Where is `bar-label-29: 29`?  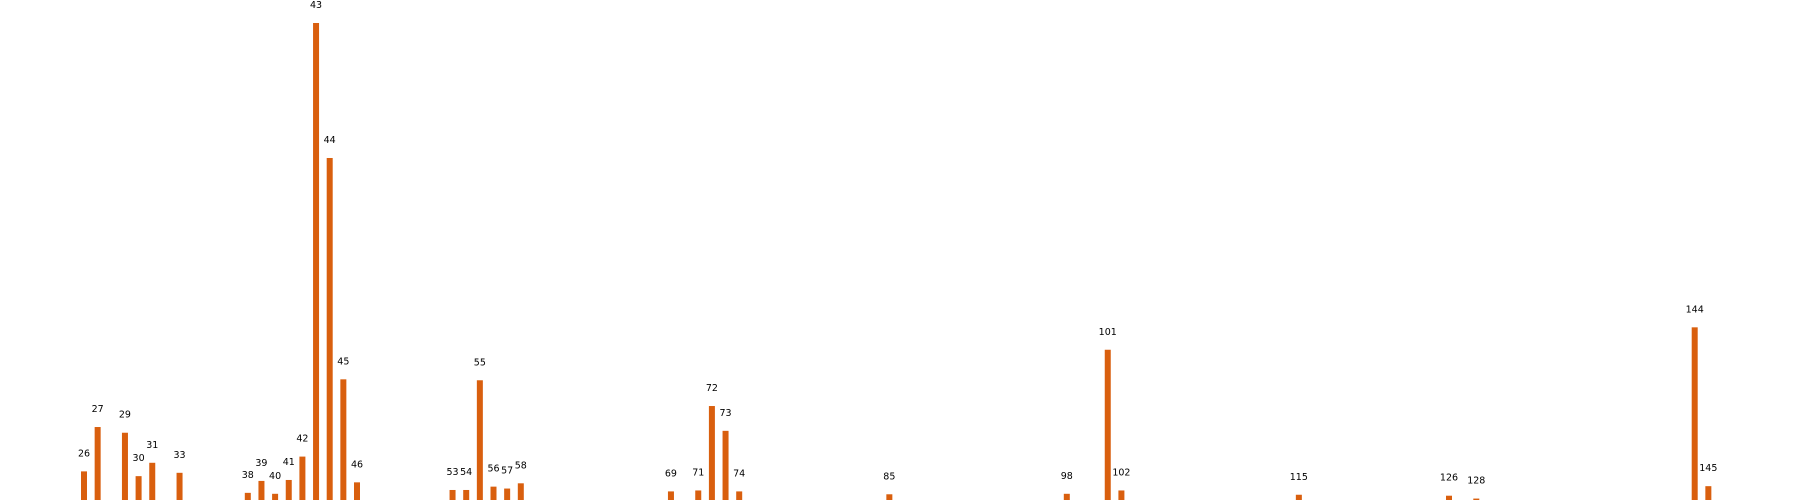 bar-label-29: 29 is located at coordinates (125, 415).